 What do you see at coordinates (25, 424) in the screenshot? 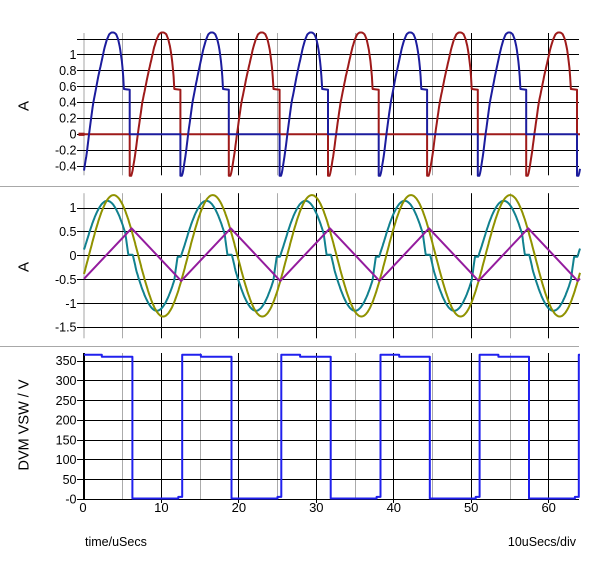
I see `svg-text: DVM VSW / V` at bounding box center [25, 424].